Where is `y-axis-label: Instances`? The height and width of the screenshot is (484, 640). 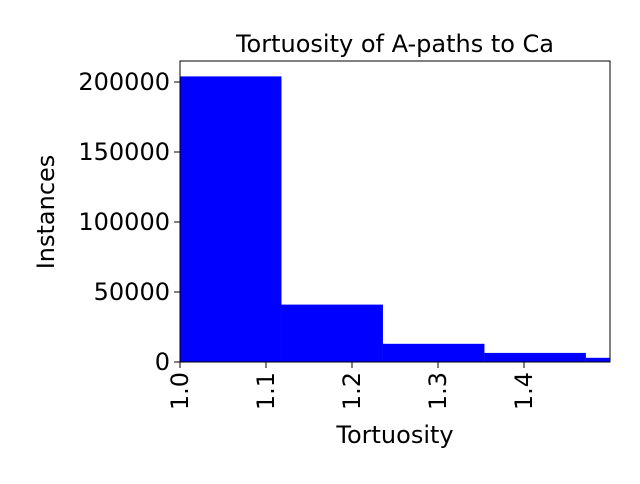 y-axis-label: Instances is located at coordinates (46, 212).